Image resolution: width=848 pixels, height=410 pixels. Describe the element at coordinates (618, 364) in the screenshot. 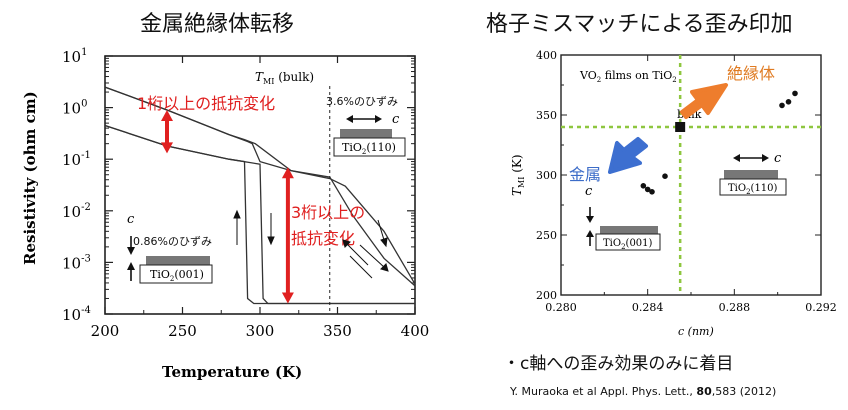

I see `c-axis-focus-note: ・c軸への歪み効果のみに着目` at that location.